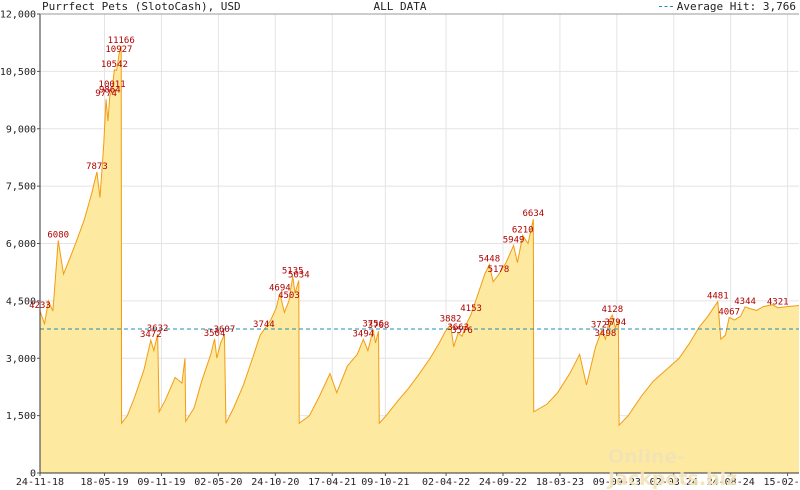 This screenshot has height=490, width=800. I want to click on data-label: 7873, so click(97, 167).